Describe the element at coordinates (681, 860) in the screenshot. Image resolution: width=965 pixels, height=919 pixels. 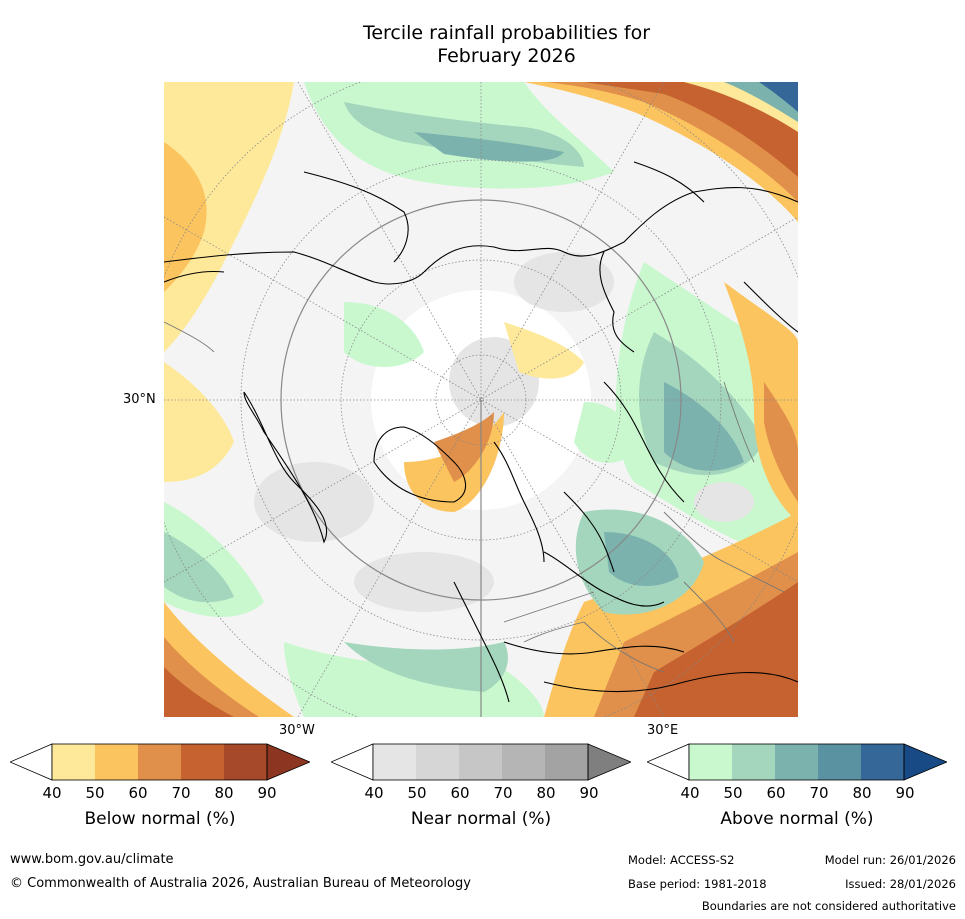
I see `model-name: Model: ACCESS-S2` at that location.